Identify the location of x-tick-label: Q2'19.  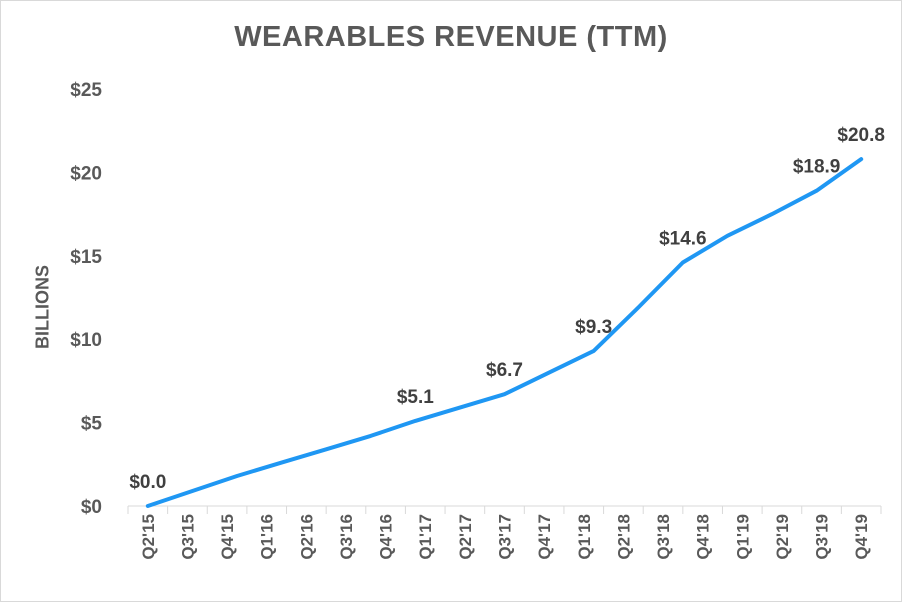
(782, 537).